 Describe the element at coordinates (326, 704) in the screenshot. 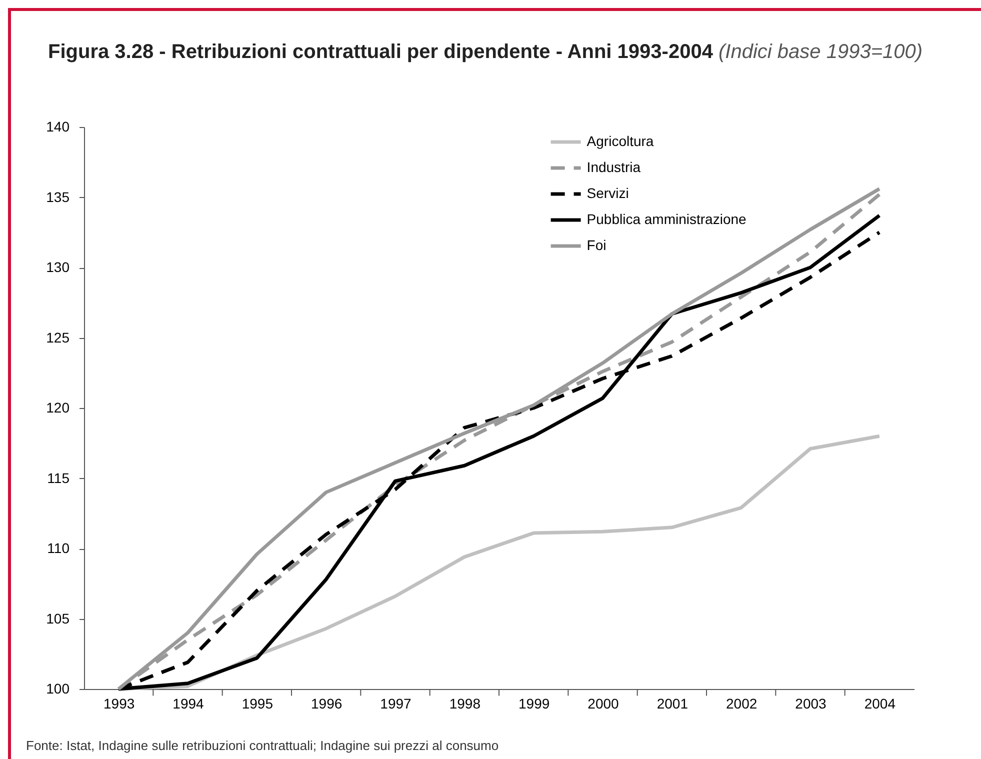

I see `x-tick-label: 1996` at that location.